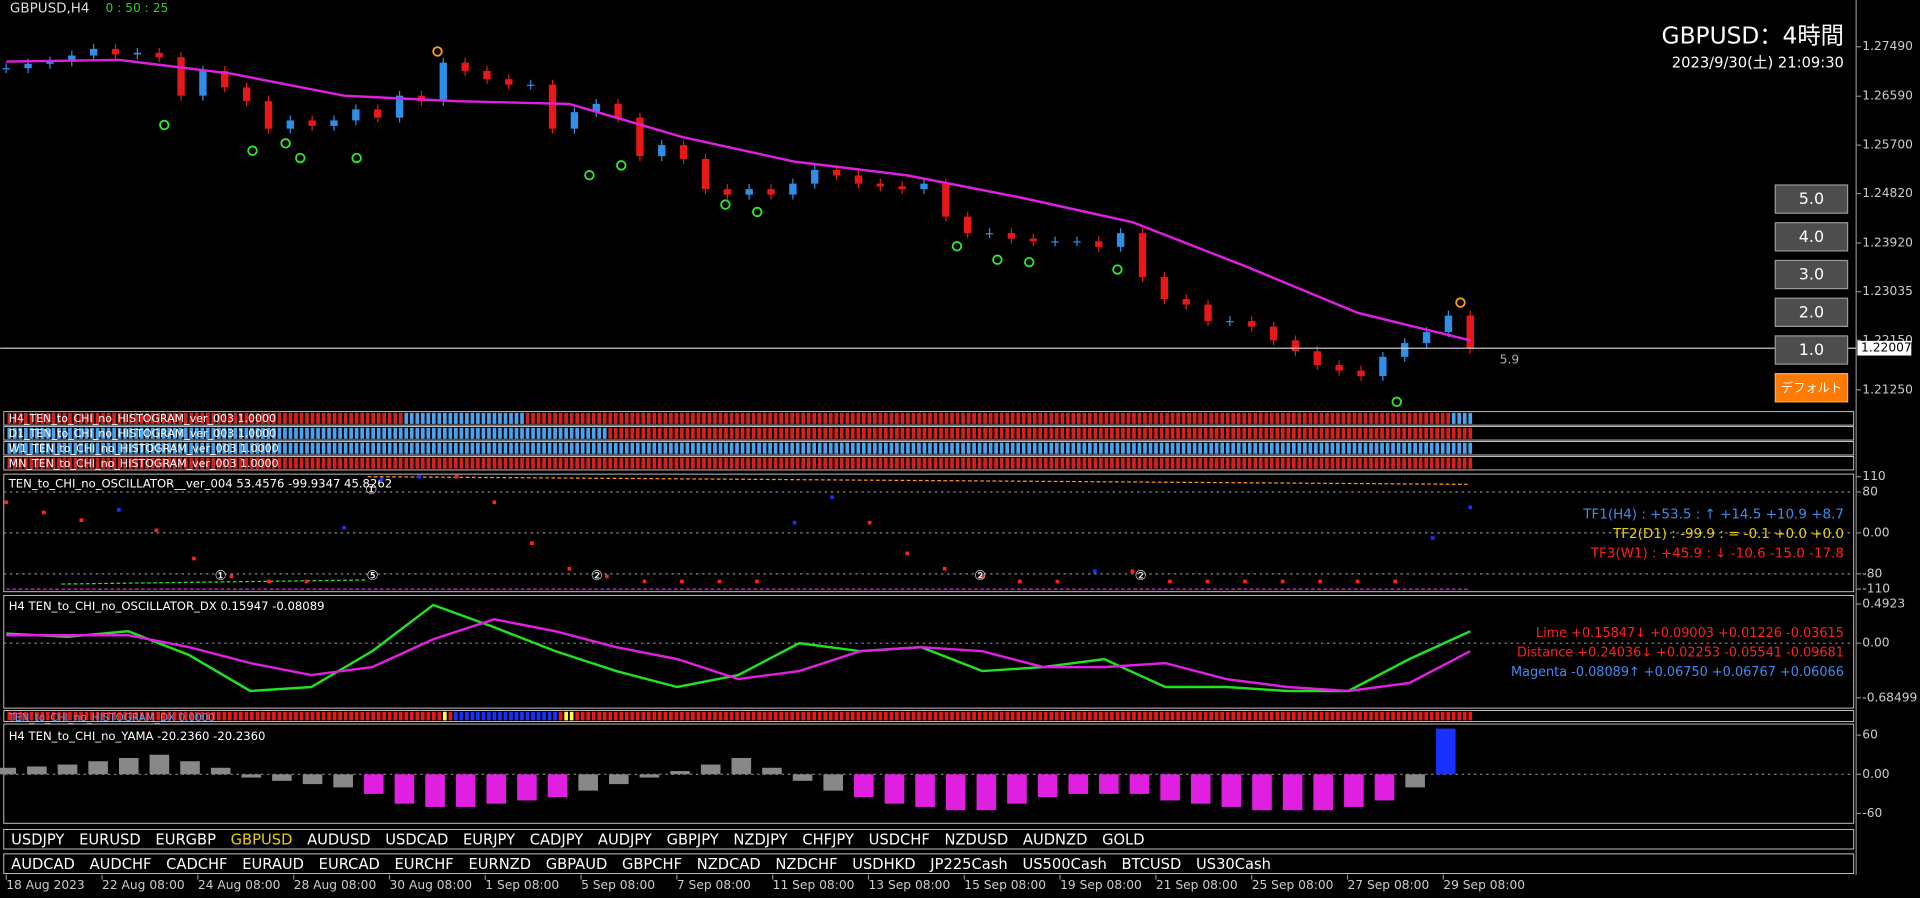 This screenshot has height=898, width=1920. I want to click on symbol-tab: BTCUSD, so click(1151, 864).